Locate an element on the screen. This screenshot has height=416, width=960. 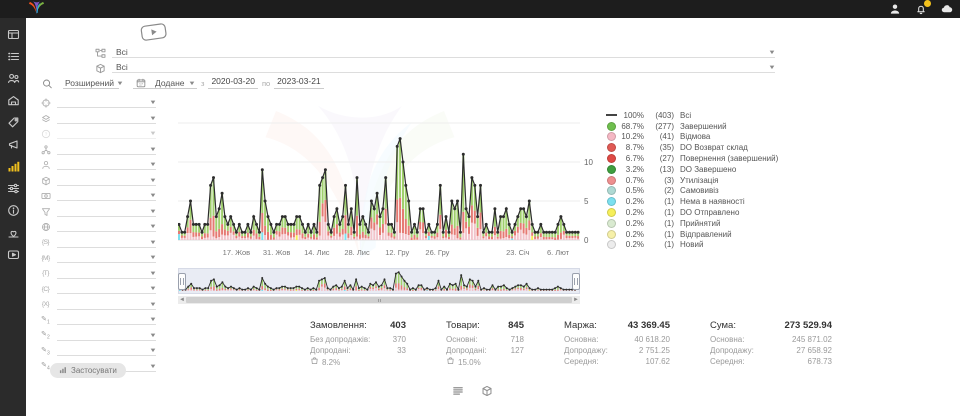
legend-item: 10.2% (41) Відмова is located at coordinates (691, 137).